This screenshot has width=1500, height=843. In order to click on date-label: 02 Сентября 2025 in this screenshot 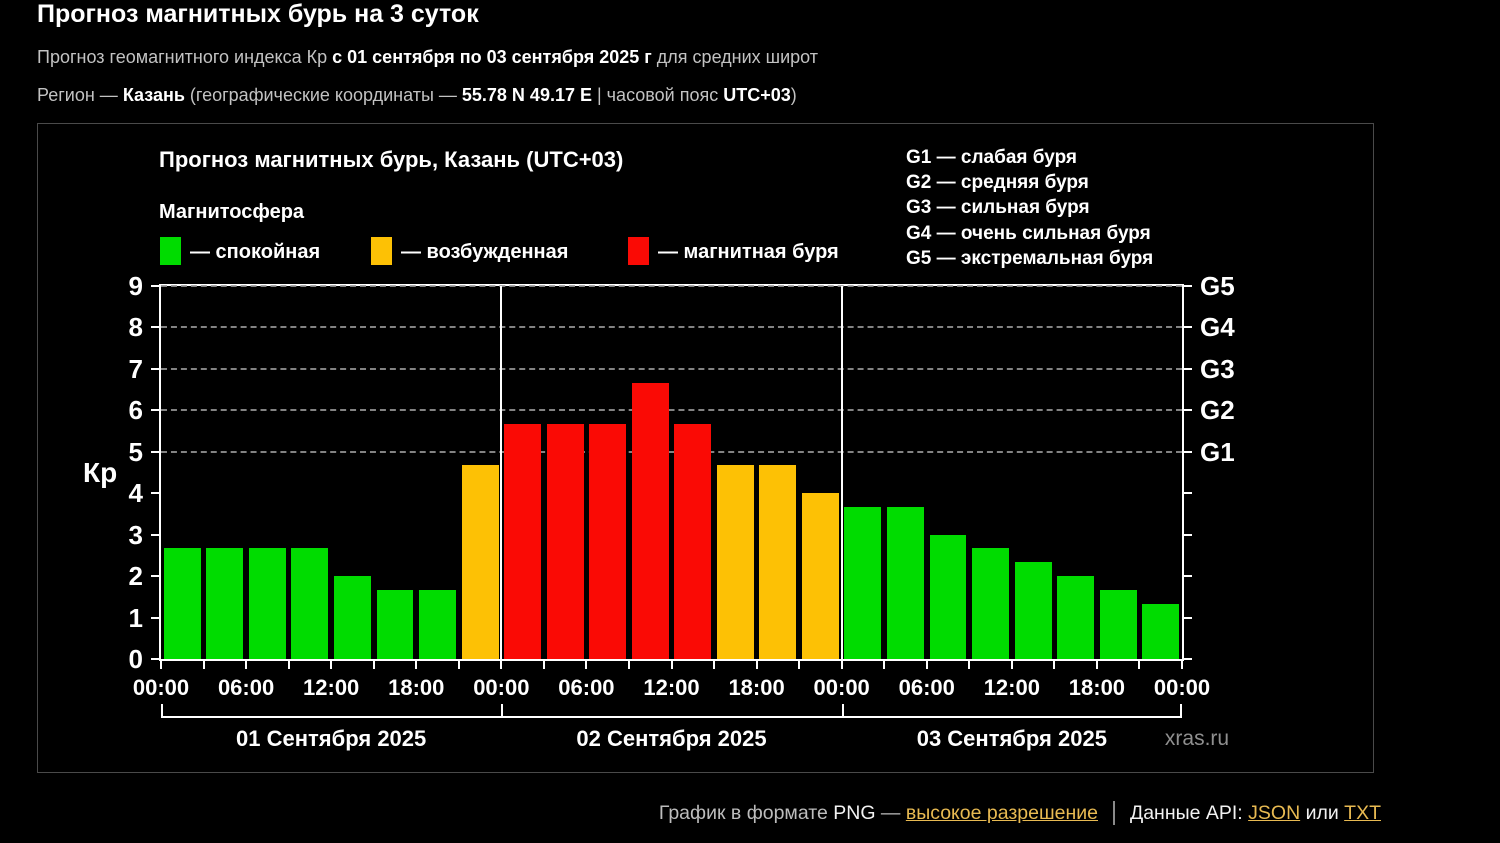, I will do `click(671, 738)`.